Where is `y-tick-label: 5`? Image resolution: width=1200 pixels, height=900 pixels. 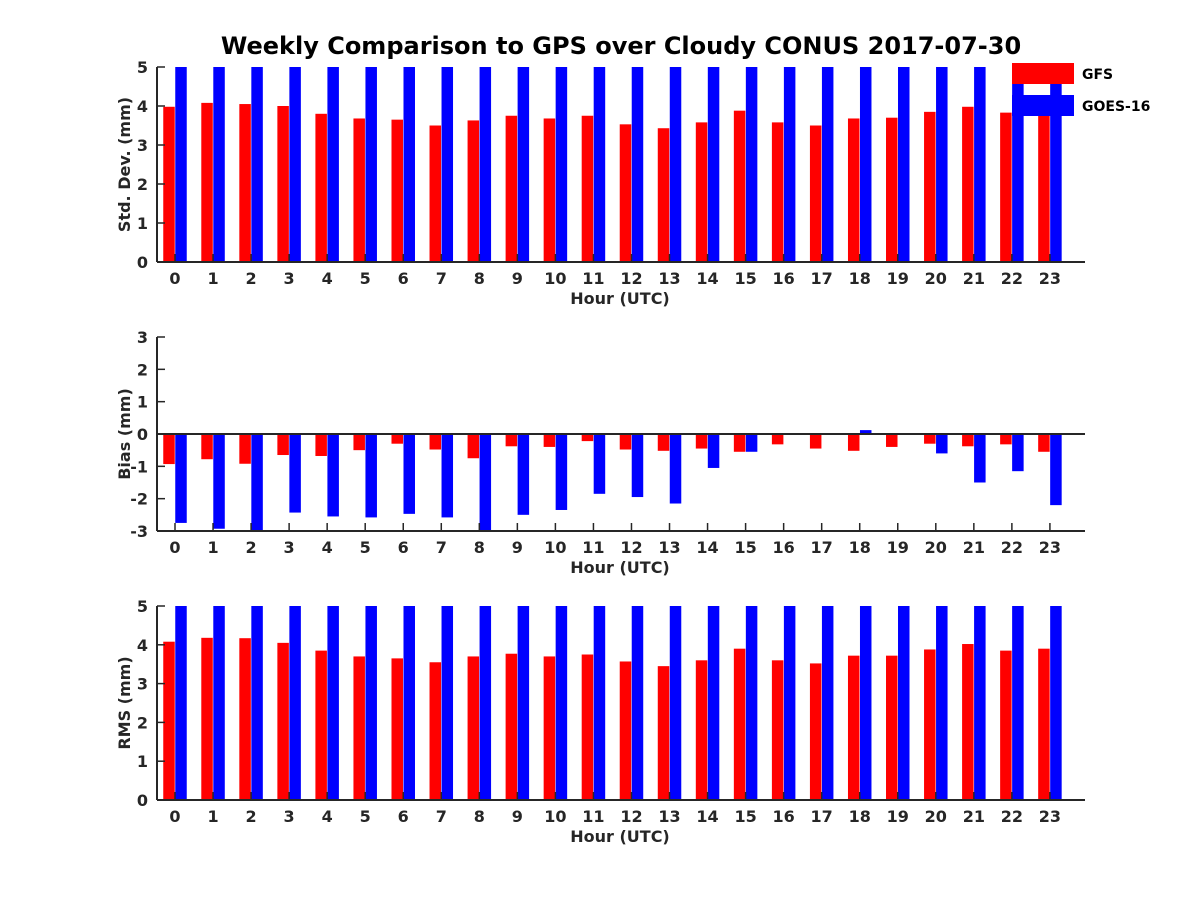
y-tick-label: 5 is located at coordinates (142, 67).